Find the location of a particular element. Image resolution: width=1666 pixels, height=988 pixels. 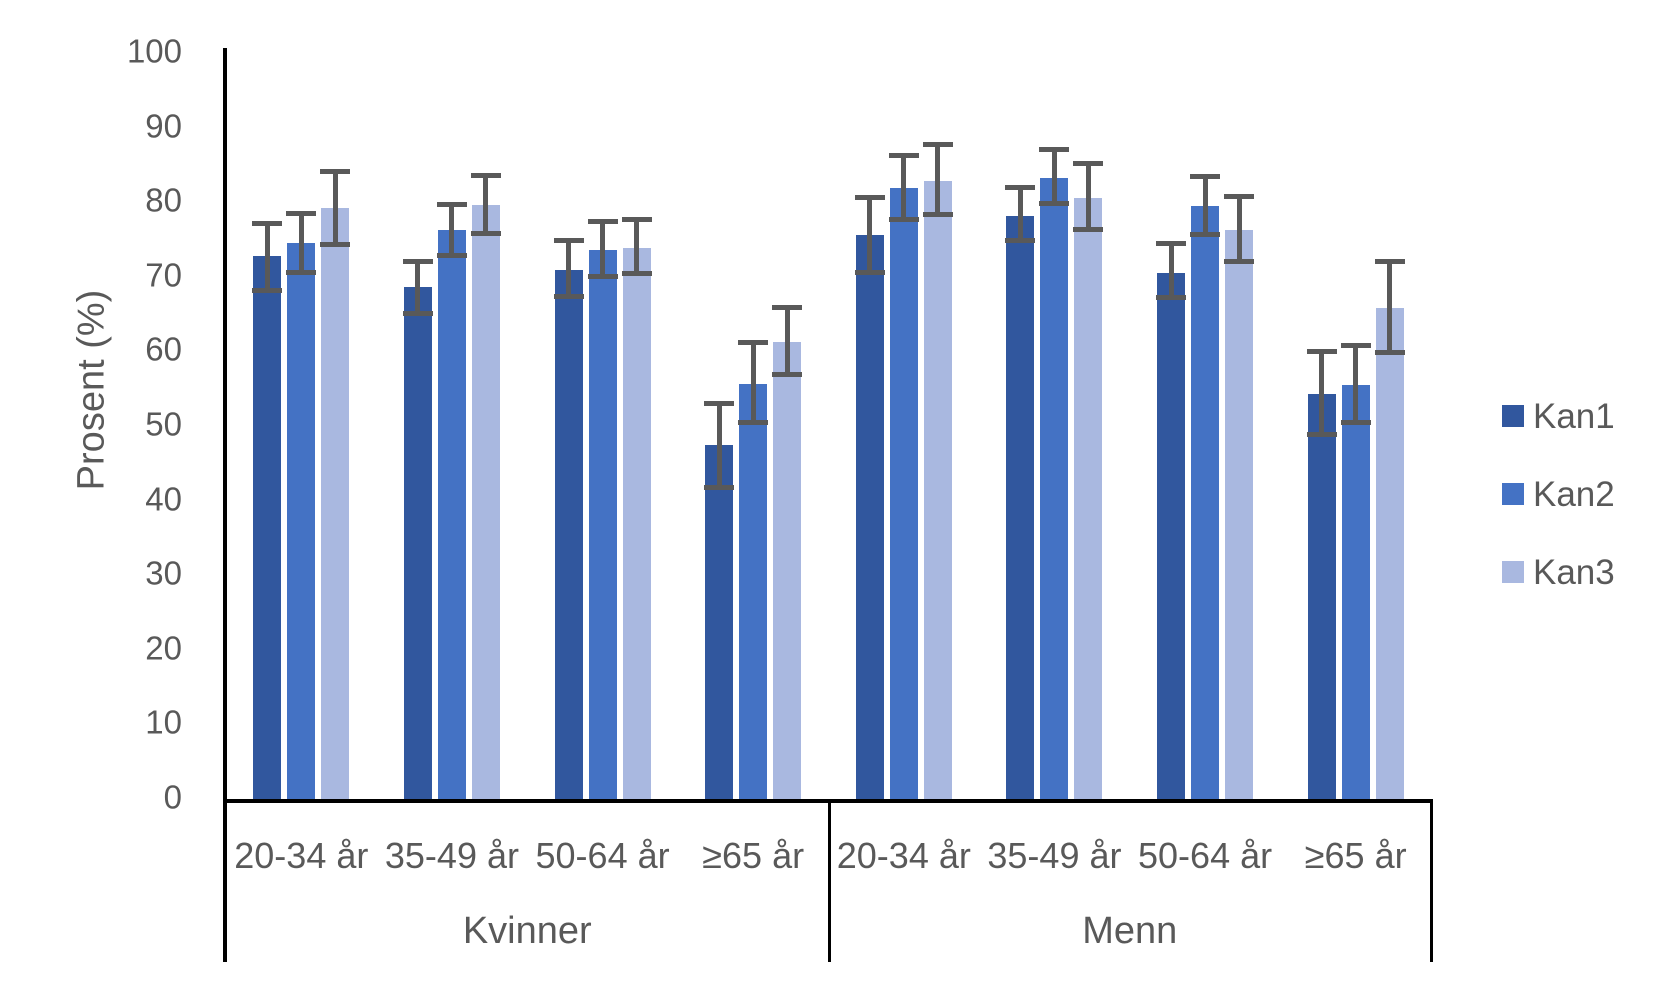

x-category-label: 20-34 år is located at coordinates (903, 855).